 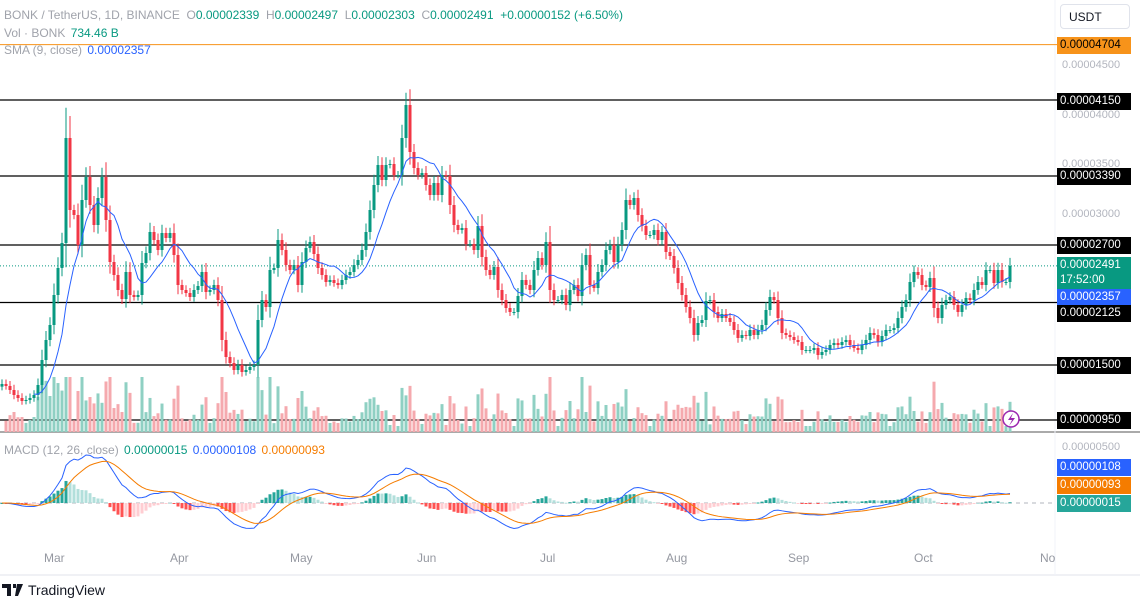 What do you see at coordinates (224, 450) in the screenshot?
I see `macd-line-value: 0.00000108` at bounding box center [224, 450].